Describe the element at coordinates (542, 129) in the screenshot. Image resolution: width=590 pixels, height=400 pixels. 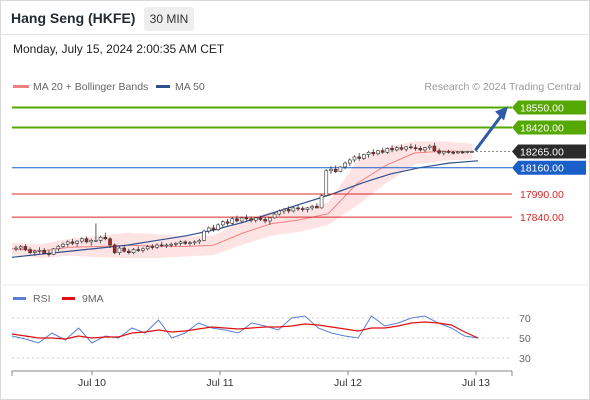
I see `level-label-18420.00: 18420.00` at that location.